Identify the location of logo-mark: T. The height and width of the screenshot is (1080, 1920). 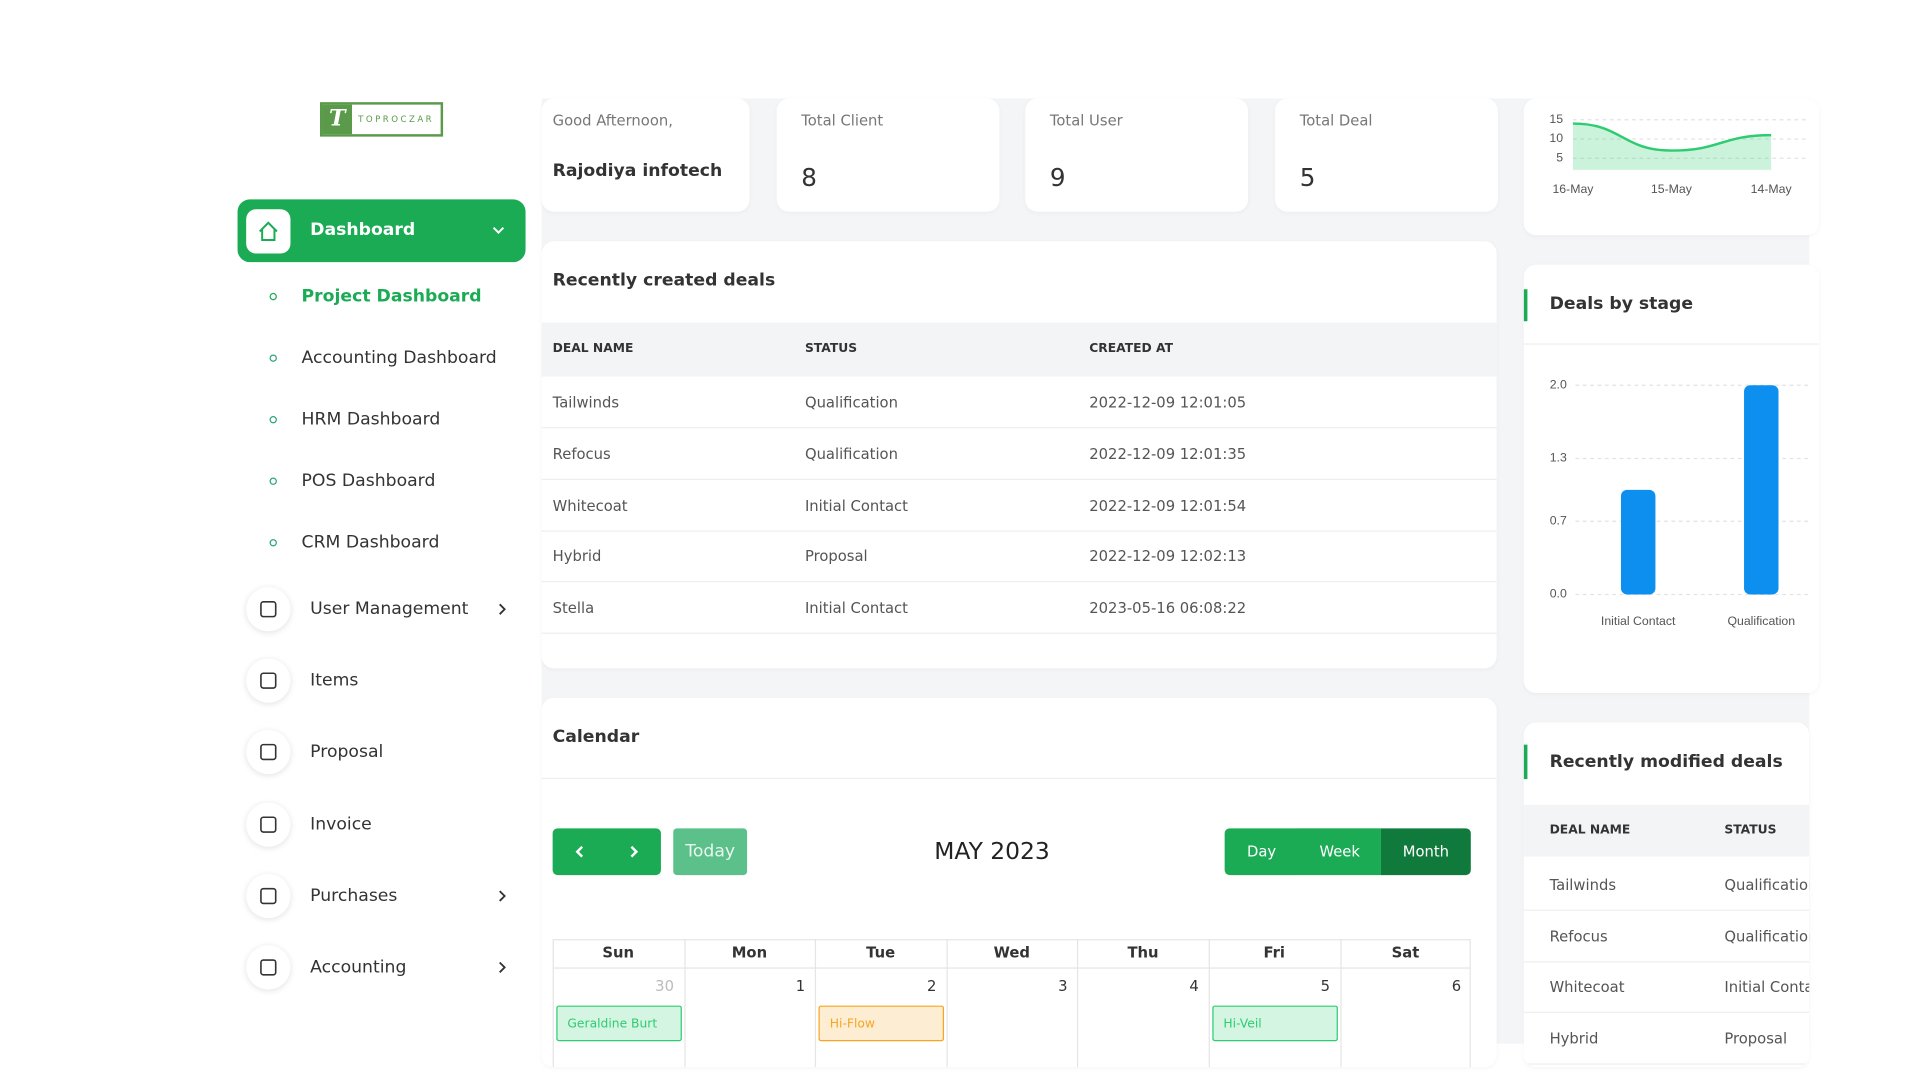
(337, 119).